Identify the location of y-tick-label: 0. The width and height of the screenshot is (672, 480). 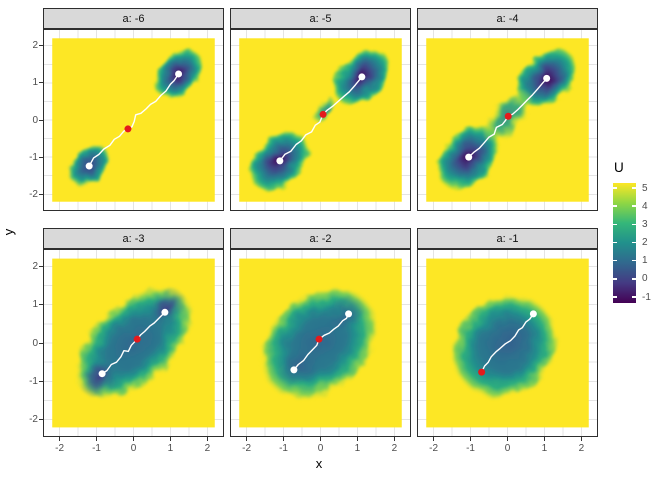
(35, 120).